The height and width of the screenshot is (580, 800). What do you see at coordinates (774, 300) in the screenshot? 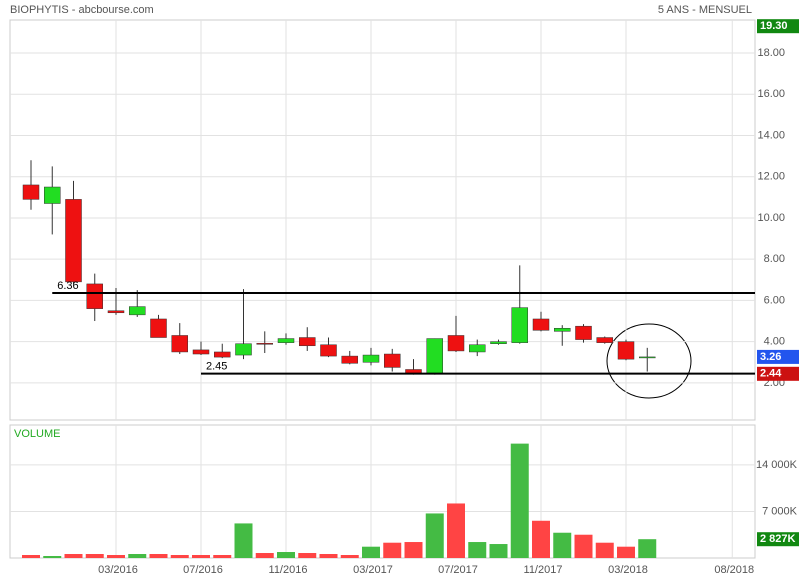
I see `y-tick-label: 6.00` at bounding box center [774, 300].